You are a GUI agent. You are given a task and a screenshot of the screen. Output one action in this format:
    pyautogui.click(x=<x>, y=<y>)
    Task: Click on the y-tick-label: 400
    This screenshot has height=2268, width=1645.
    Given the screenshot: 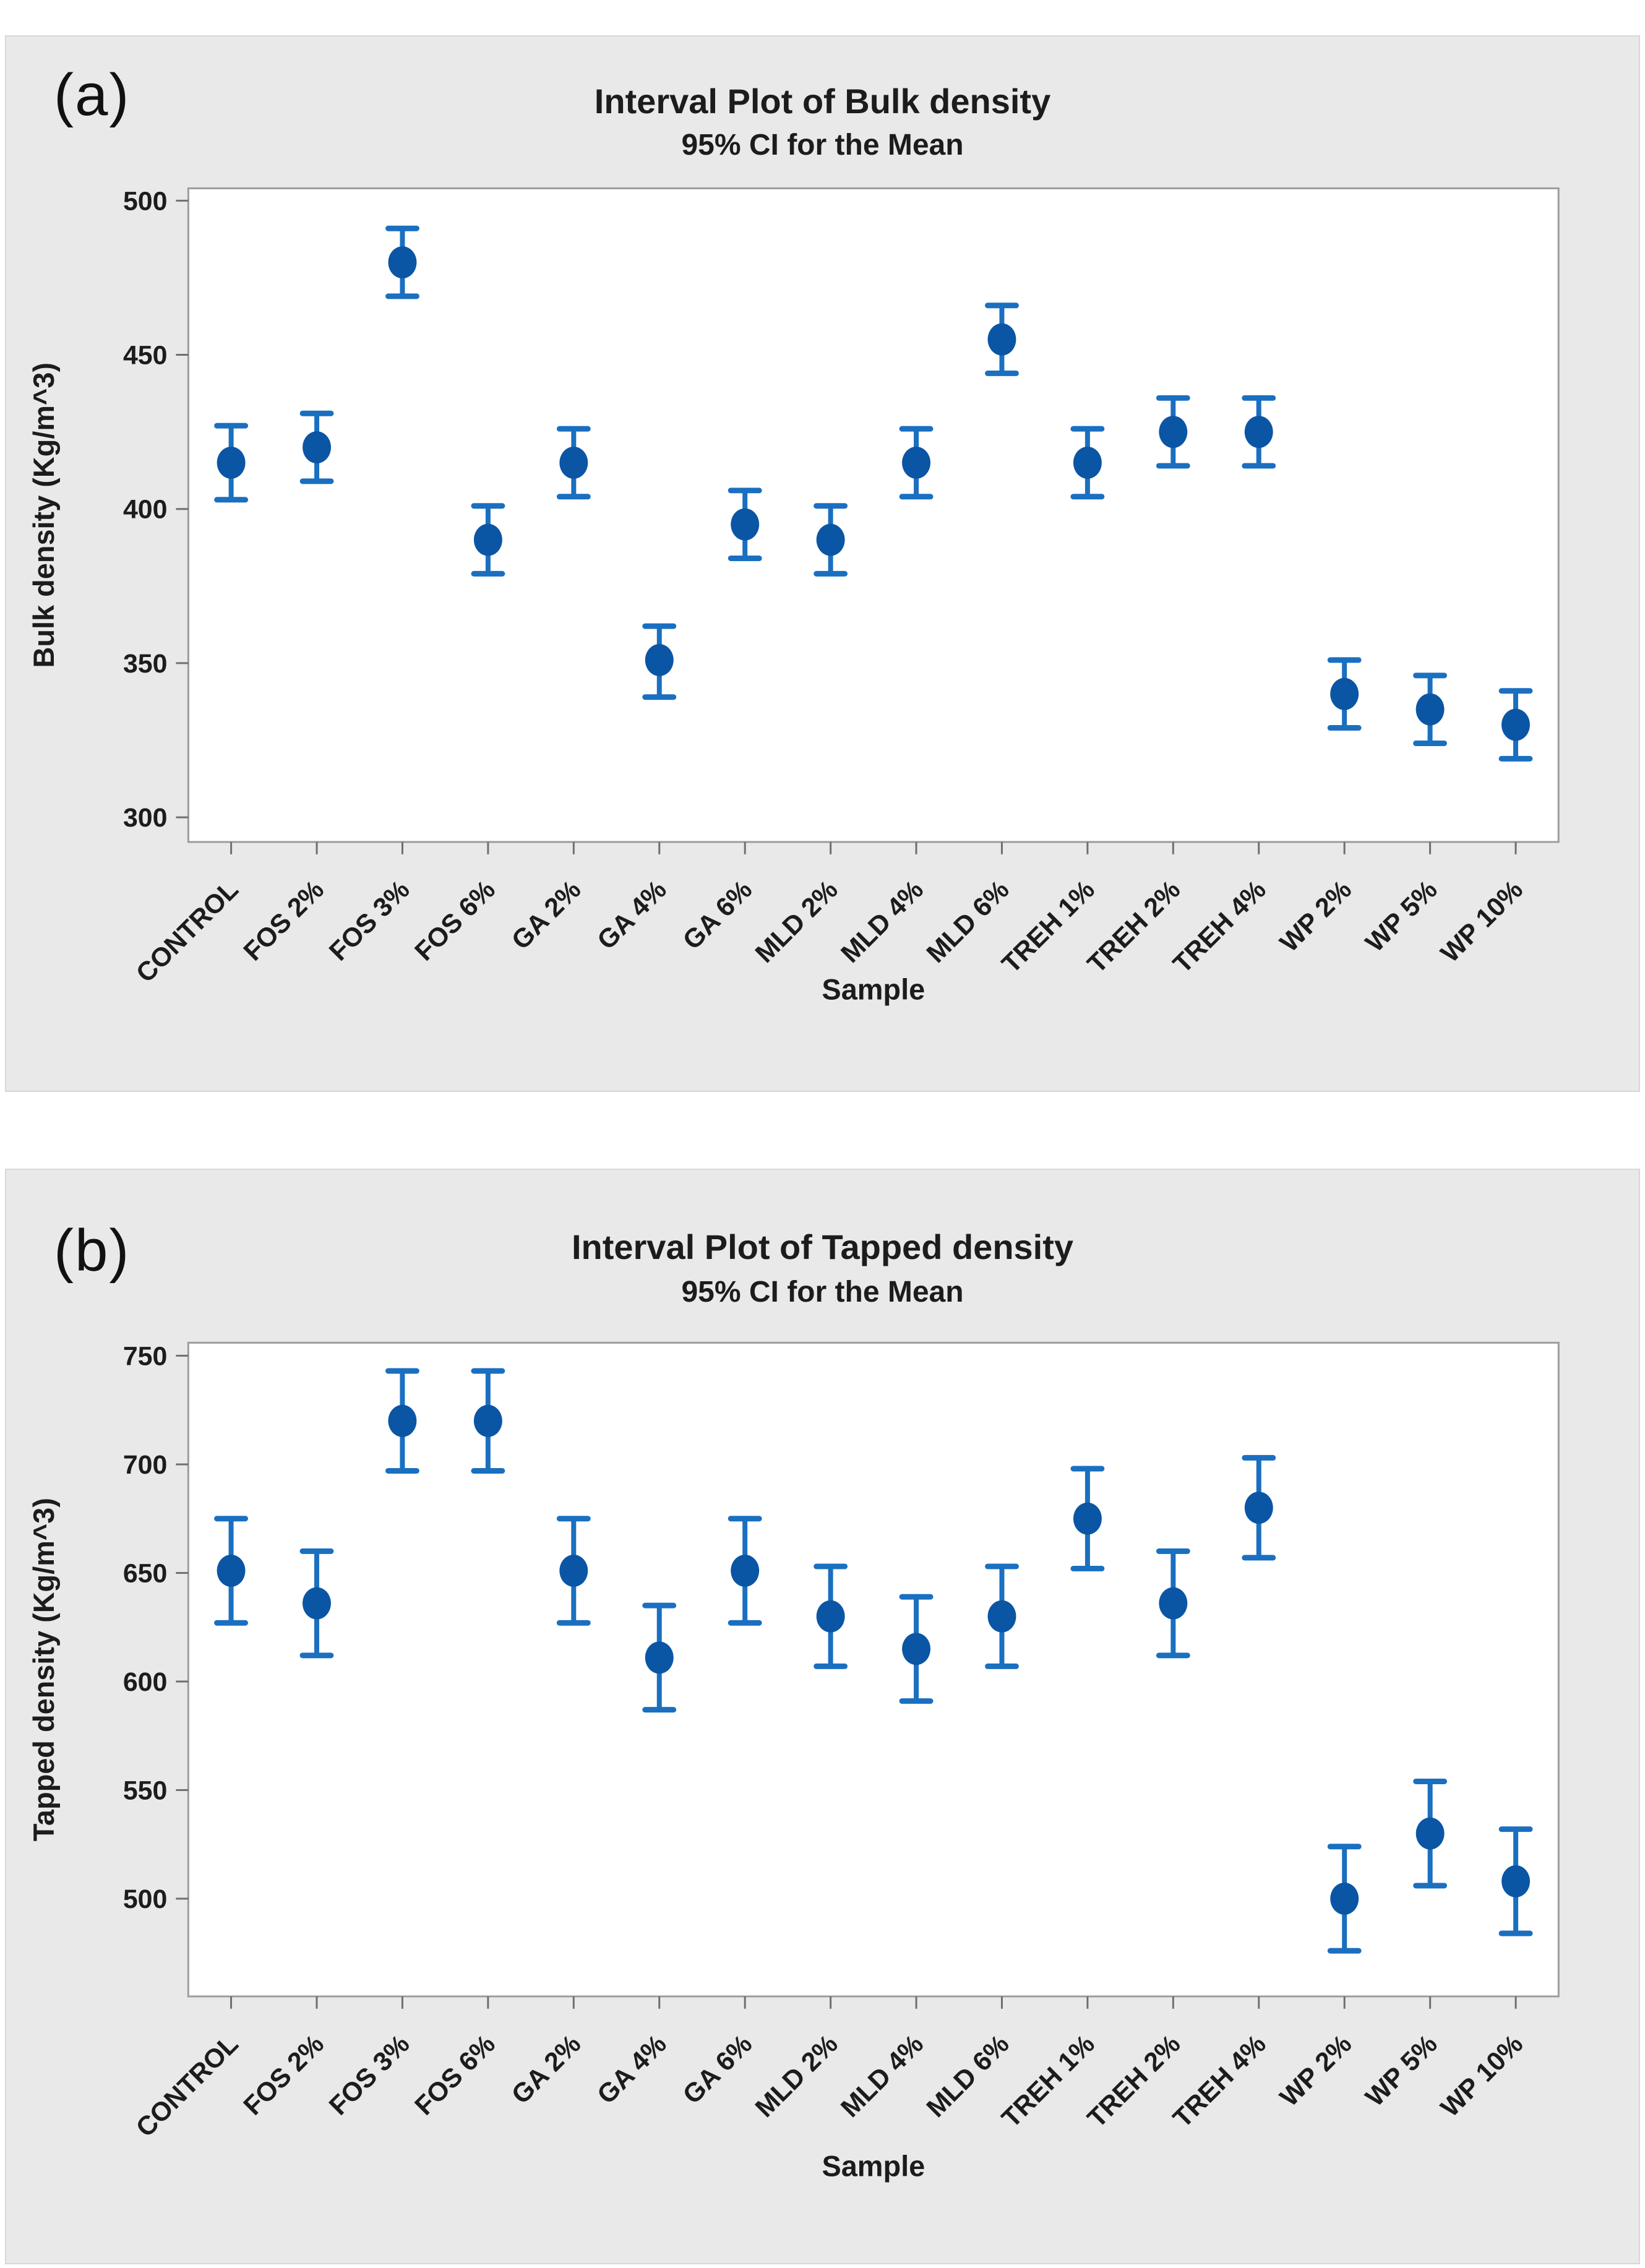 What is the action you would take?
    pyautogui.click(x=146, y=510)
    